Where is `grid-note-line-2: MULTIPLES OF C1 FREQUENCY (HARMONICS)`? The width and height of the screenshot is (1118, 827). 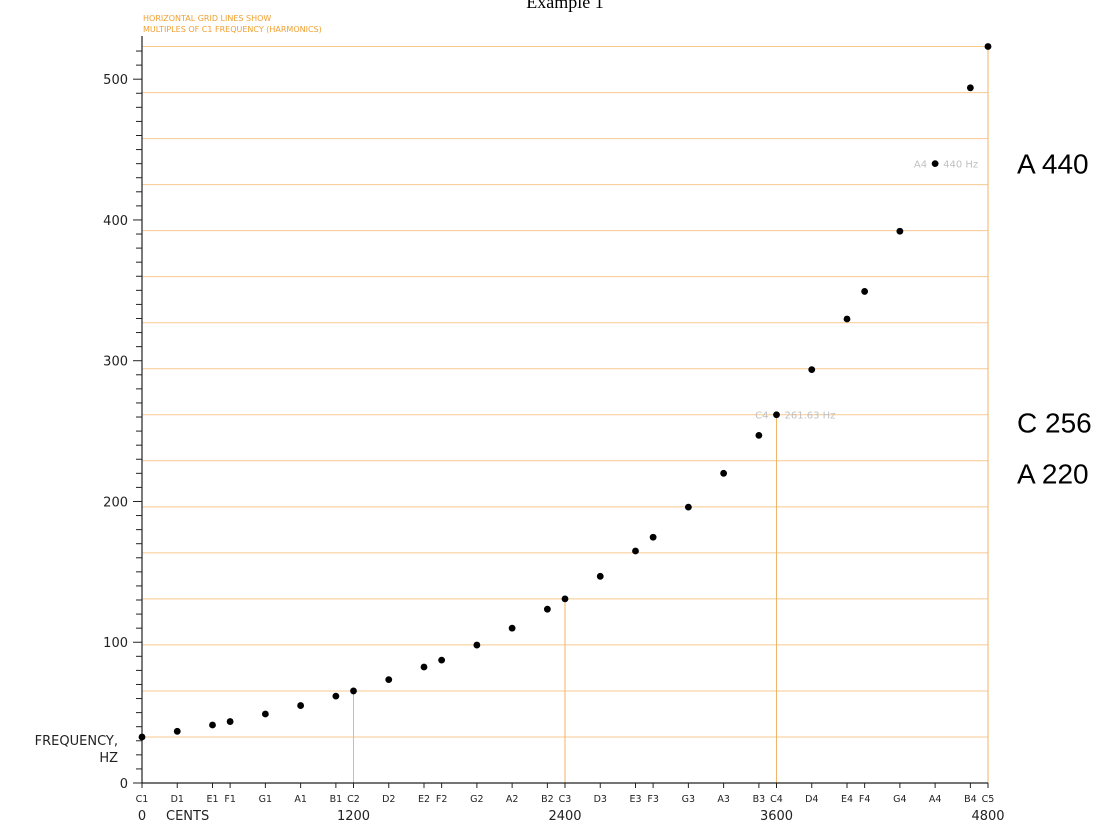 grid-note-line-2: MULTIPLES OF C1 FREQUENCY (HARMONICS) is located at coordinates (232, 29).